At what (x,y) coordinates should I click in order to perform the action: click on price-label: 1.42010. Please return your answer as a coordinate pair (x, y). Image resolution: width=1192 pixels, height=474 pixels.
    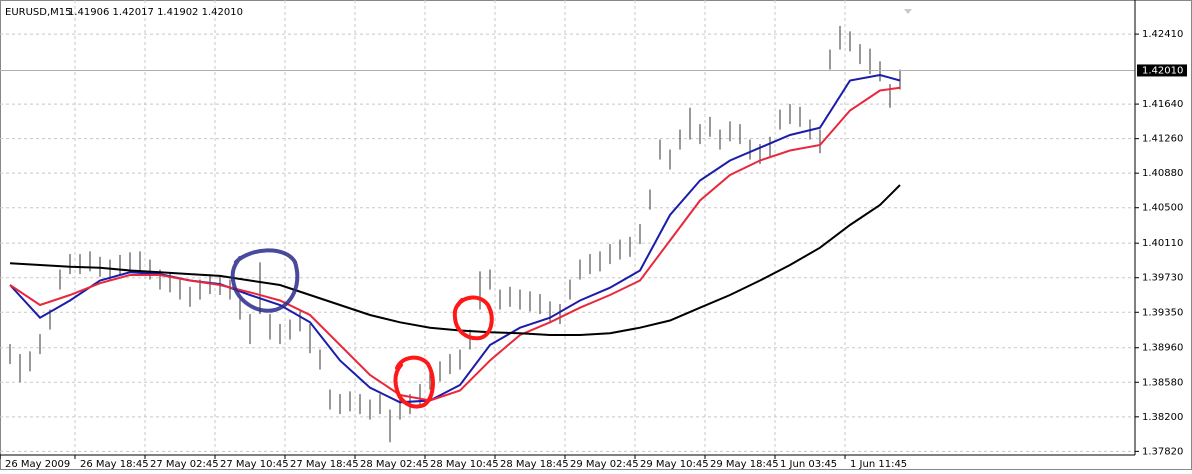
    Looking at the image, I should click on (1162, 70).